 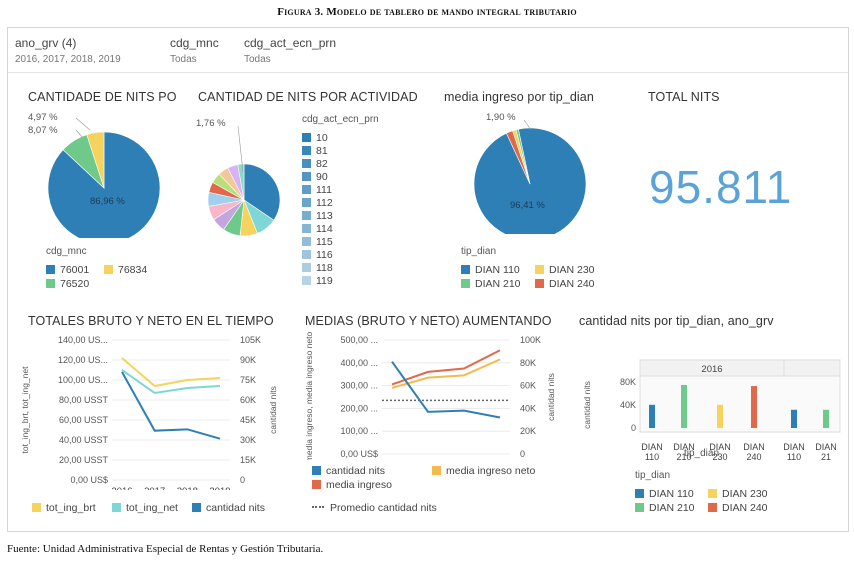 I want to click on legend-item: tot_ing_net, so click(x=145, y=508).